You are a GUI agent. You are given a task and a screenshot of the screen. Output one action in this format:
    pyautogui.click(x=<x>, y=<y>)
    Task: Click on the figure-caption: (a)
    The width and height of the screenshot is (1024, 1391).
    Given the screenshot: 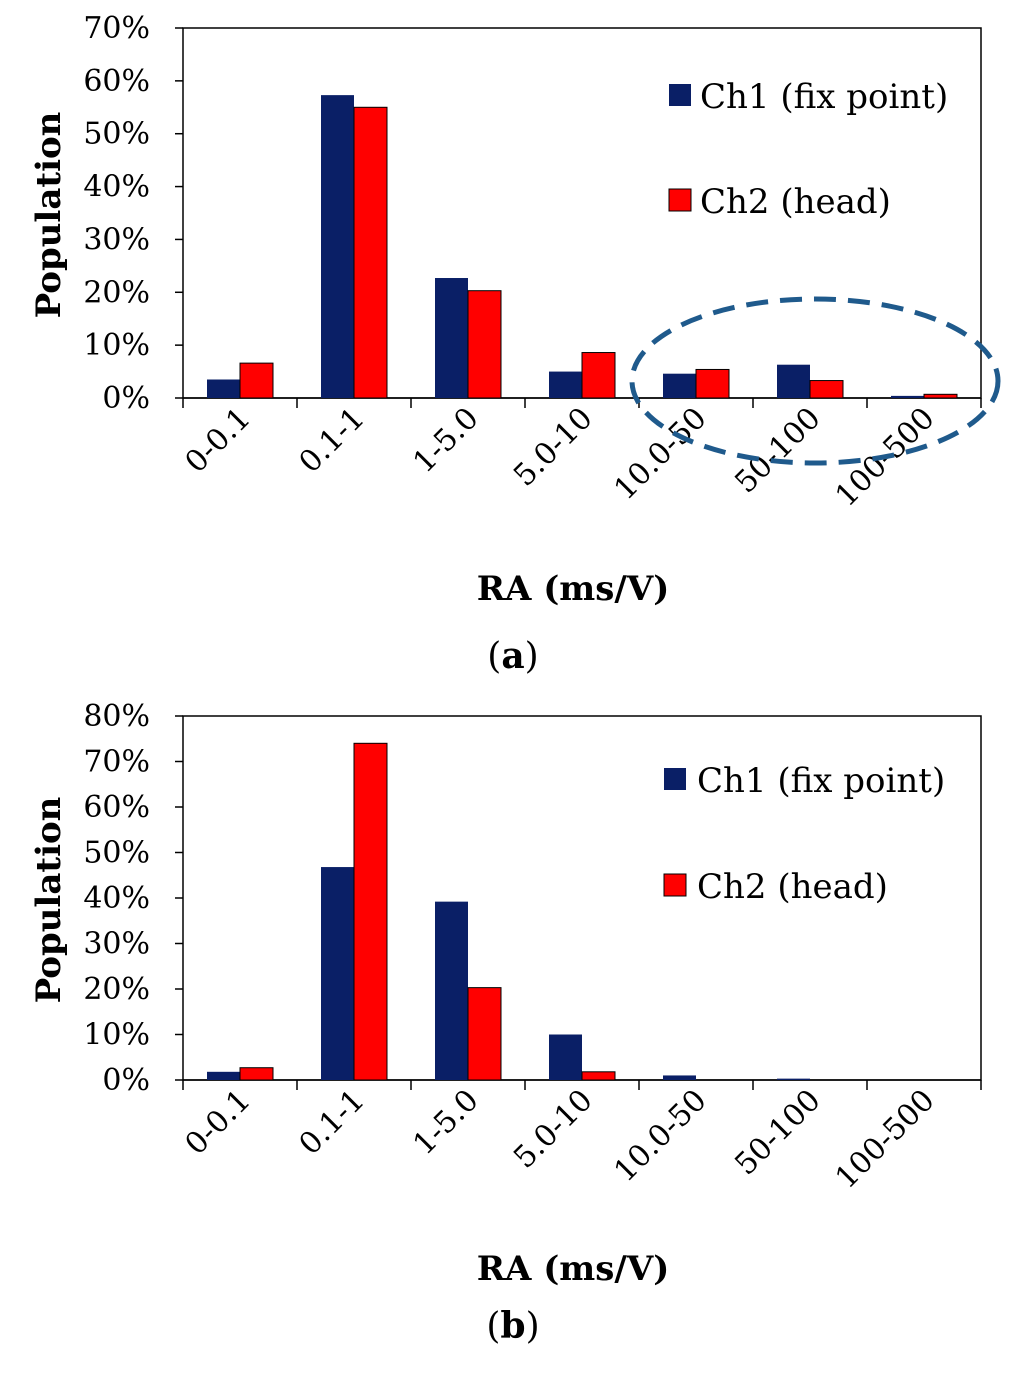 What is the action you would take?
    pyautogui.click(x=512, y=656)
    